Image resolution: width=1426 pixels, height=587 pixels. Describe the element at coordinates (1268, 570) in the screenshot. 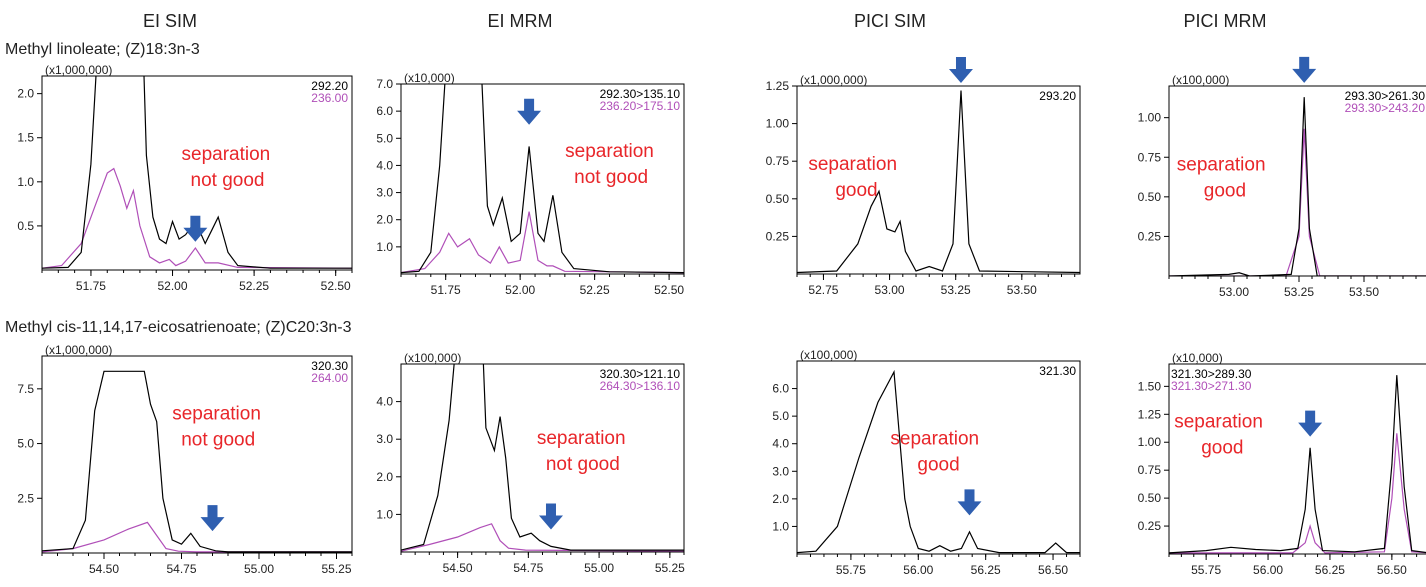

I see `x-tick-label: 56.00` at that location.